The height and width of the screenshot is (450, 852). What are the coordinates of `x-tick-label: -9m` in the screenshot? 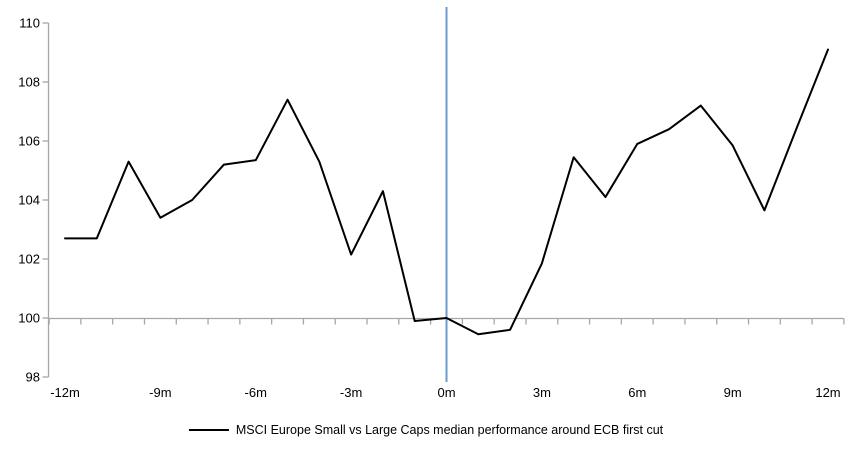 It's located at (160, 392).